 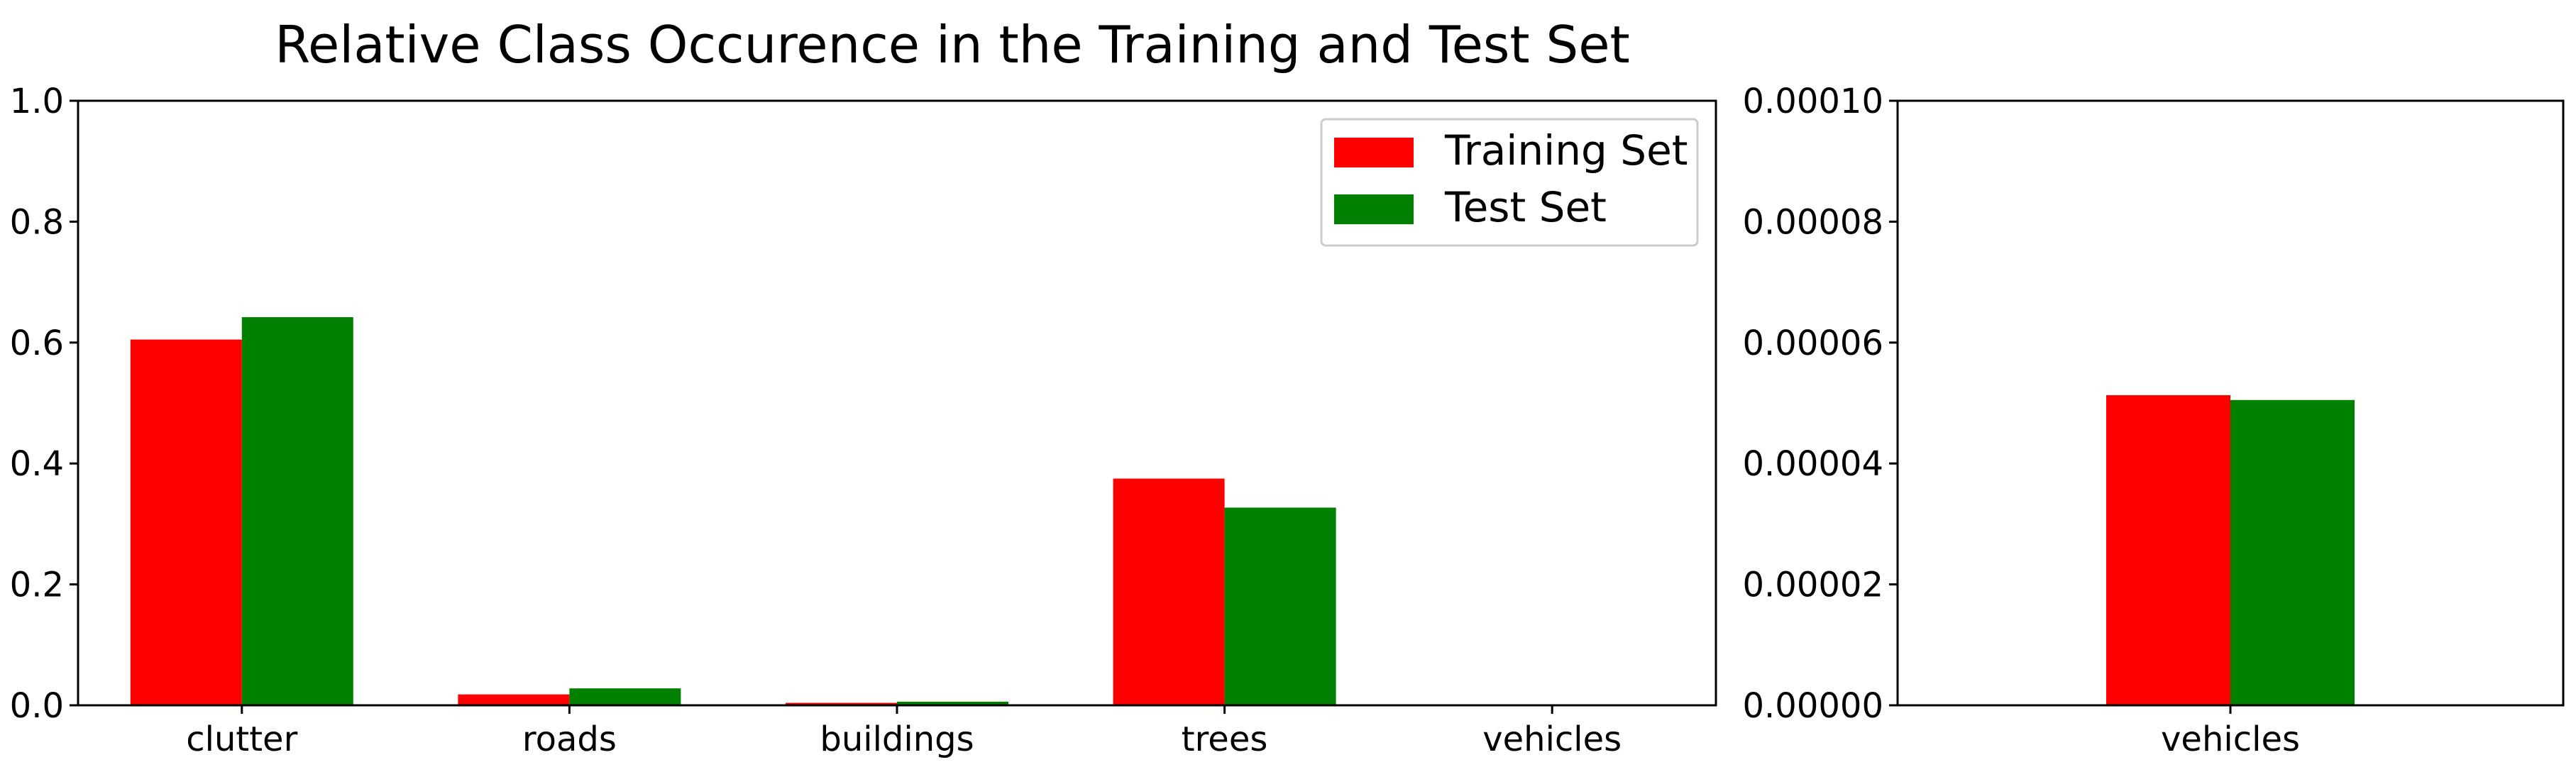 What do you see at coordinates (37, 343) in the screenshot?
I see `y-tick-label-3: 0.6` at bounding box center [37, 343].